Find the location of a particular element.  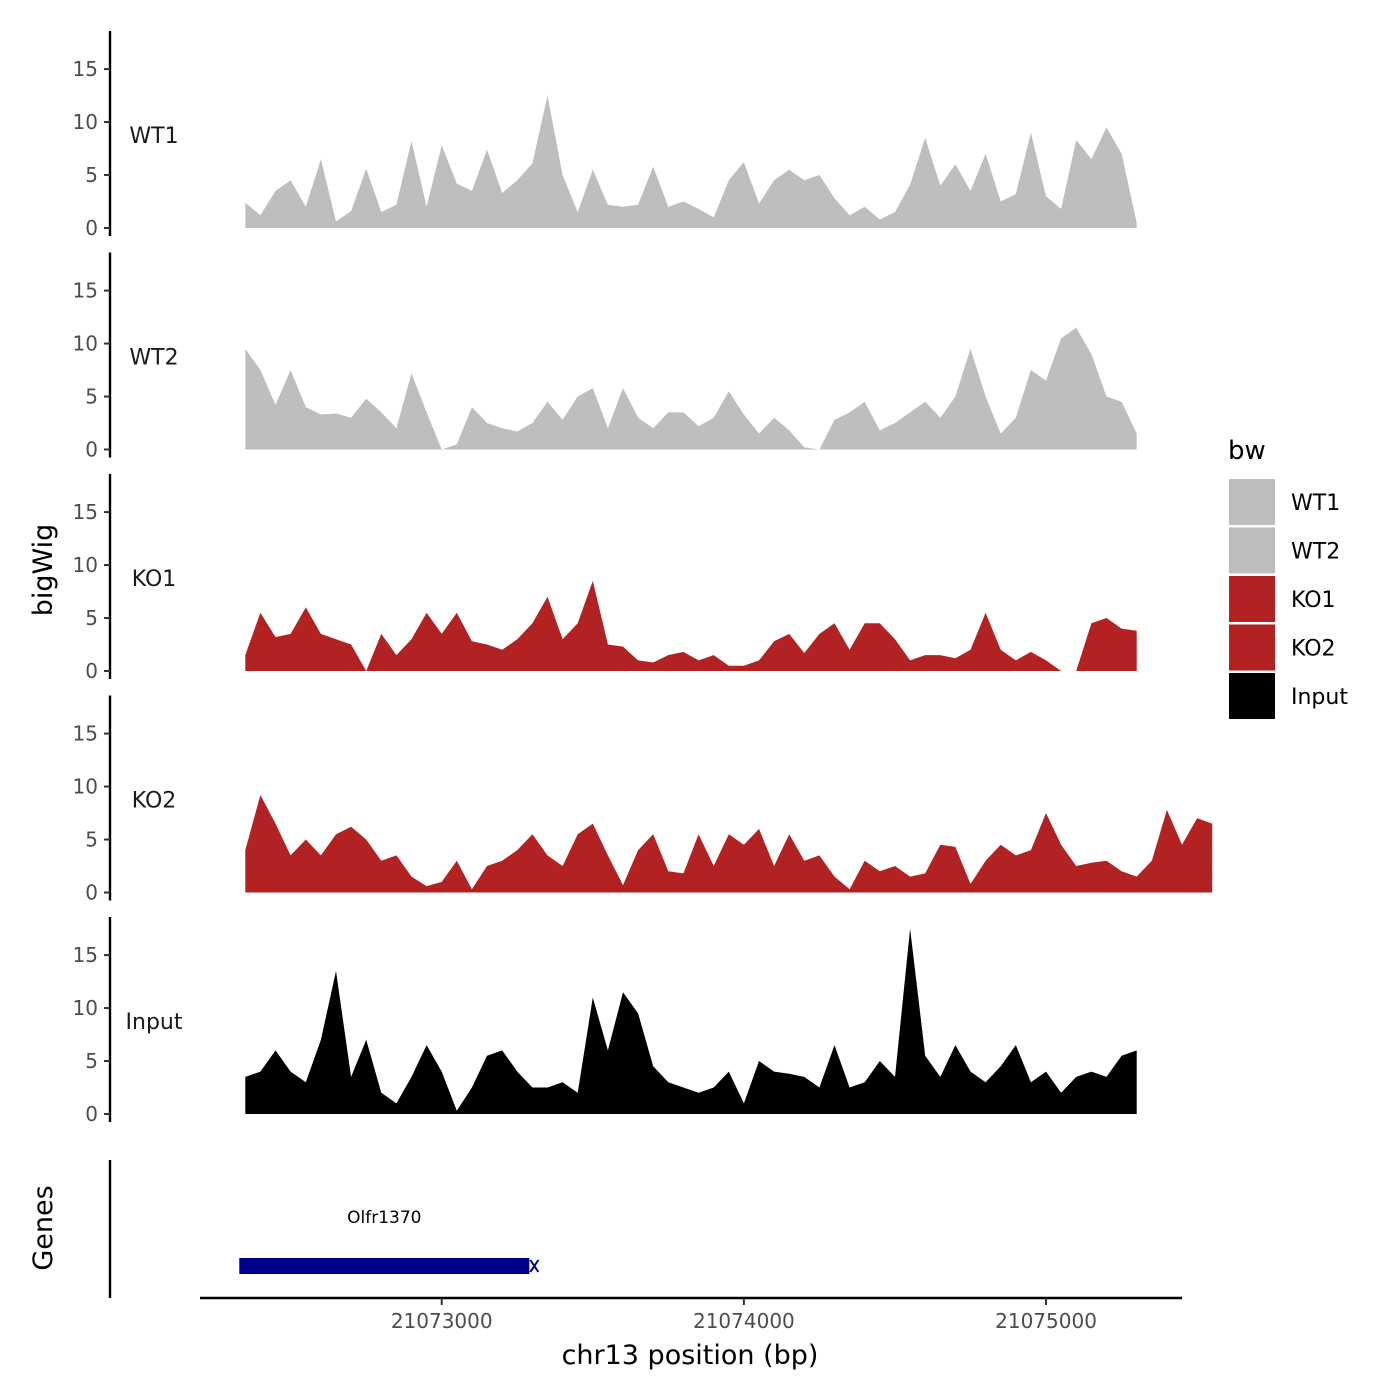

track-label: Input is located at coordinates (154, 1022).